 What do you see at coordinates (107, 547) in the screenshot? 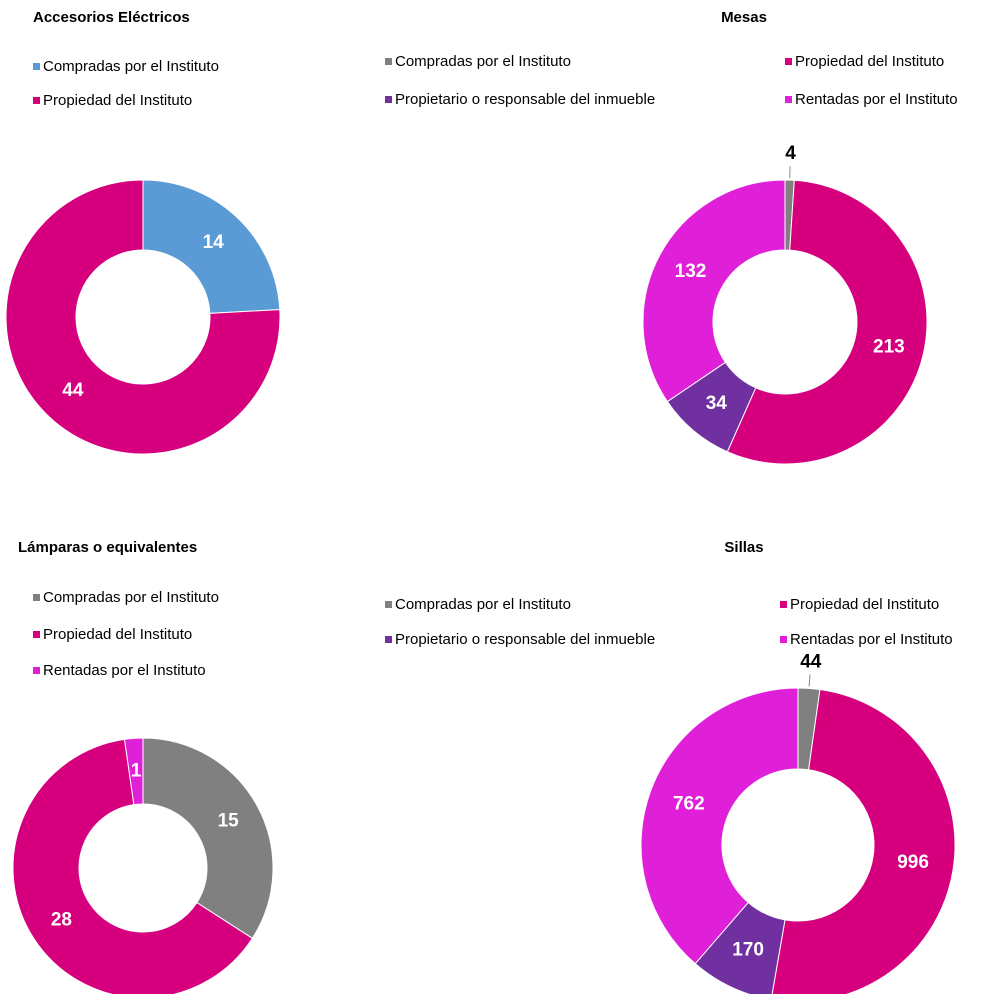
I see `chart-title: Lámparas o equivalentes` at bounding box center [107, 547].